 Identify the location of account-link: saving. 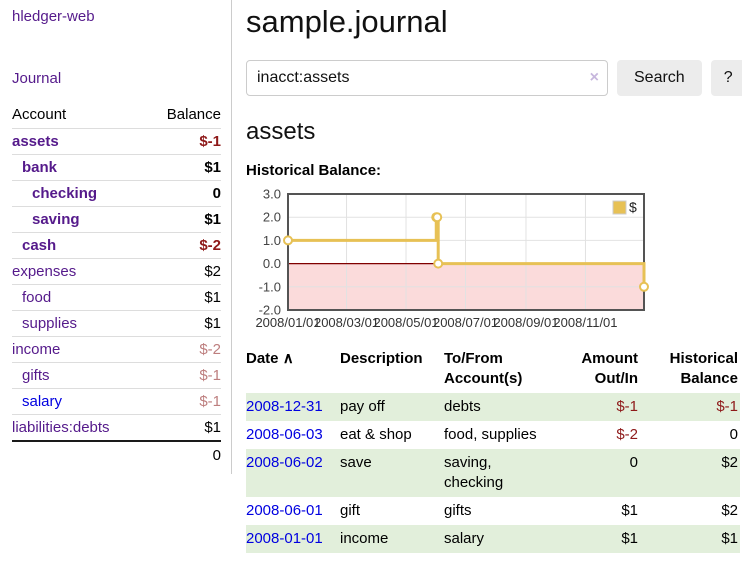
(56, 219).